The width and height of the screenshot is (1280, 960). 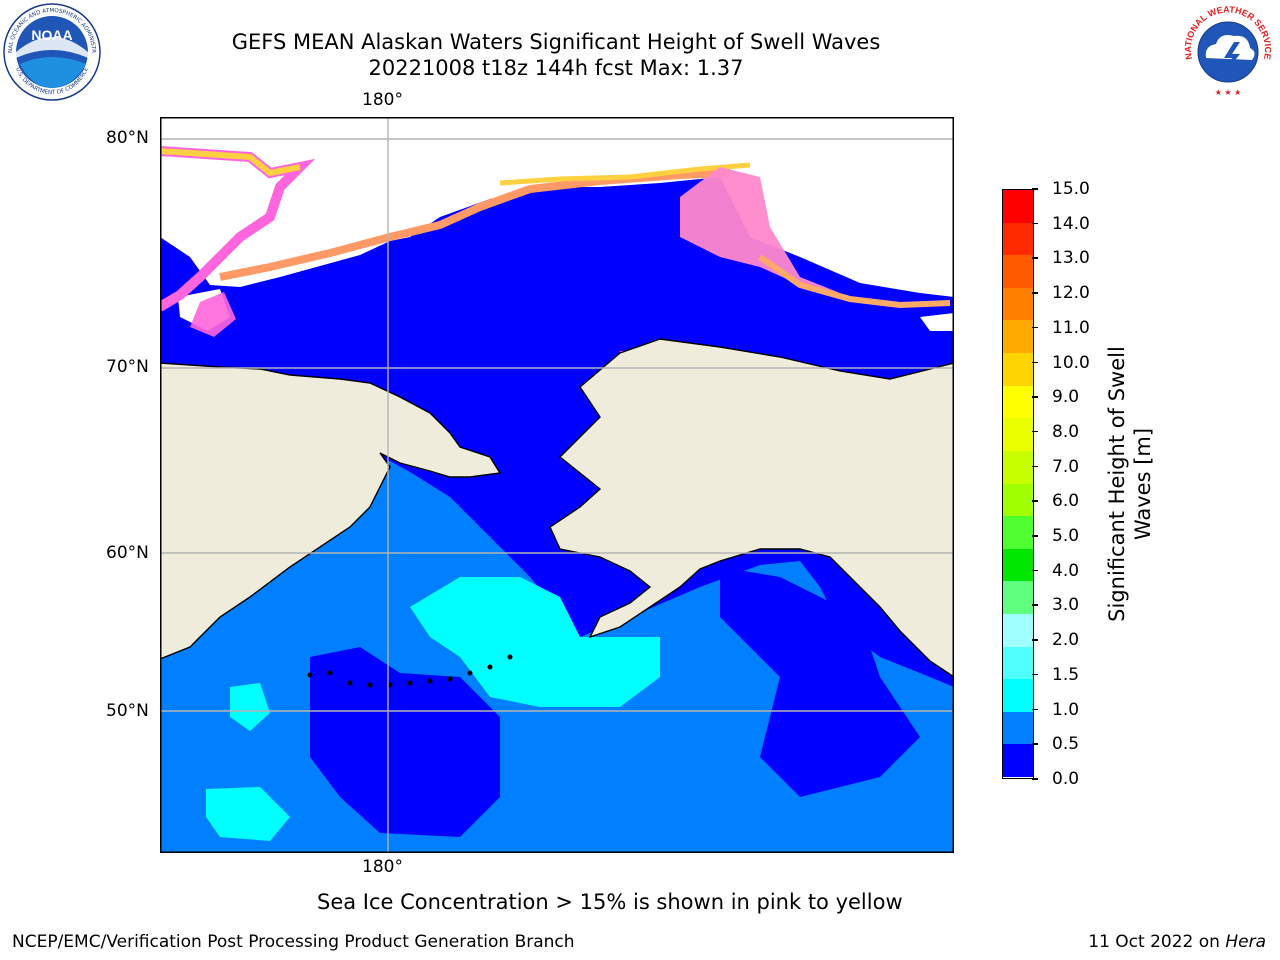 What do you see at coordinates (1228, 52) in the screenshot?
I see `nws-logo: NATIONAL WEATHER SERVICE ★ ★ ★` at bounding box center [1228, 52].